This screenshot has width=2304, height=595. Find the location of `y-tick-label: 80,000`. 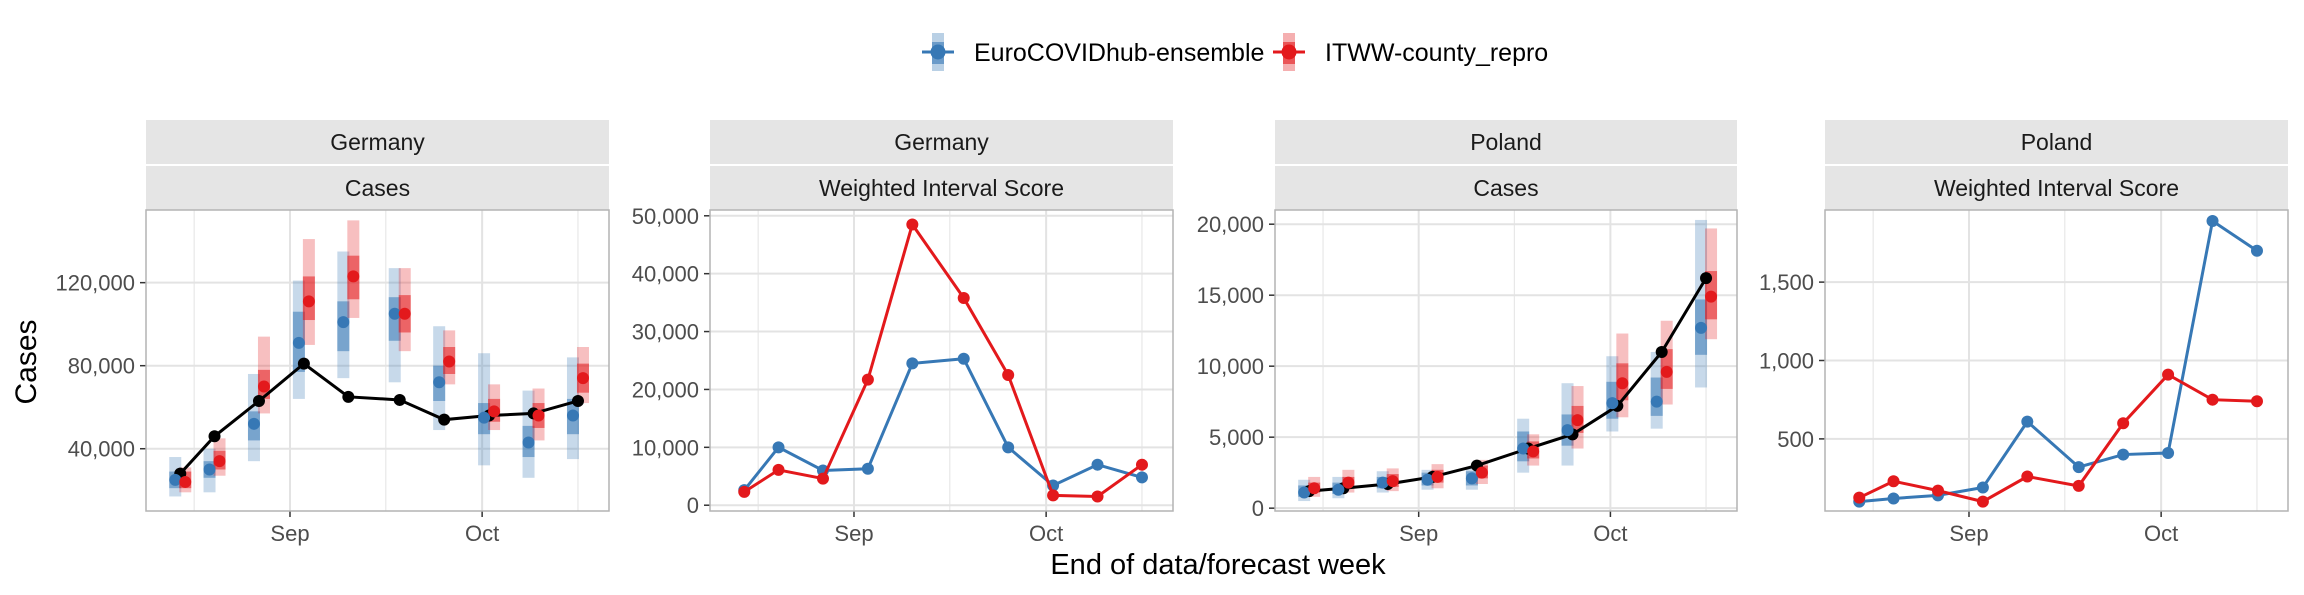

y-tick-label: 80,000 is located at coordinates (101, 366).